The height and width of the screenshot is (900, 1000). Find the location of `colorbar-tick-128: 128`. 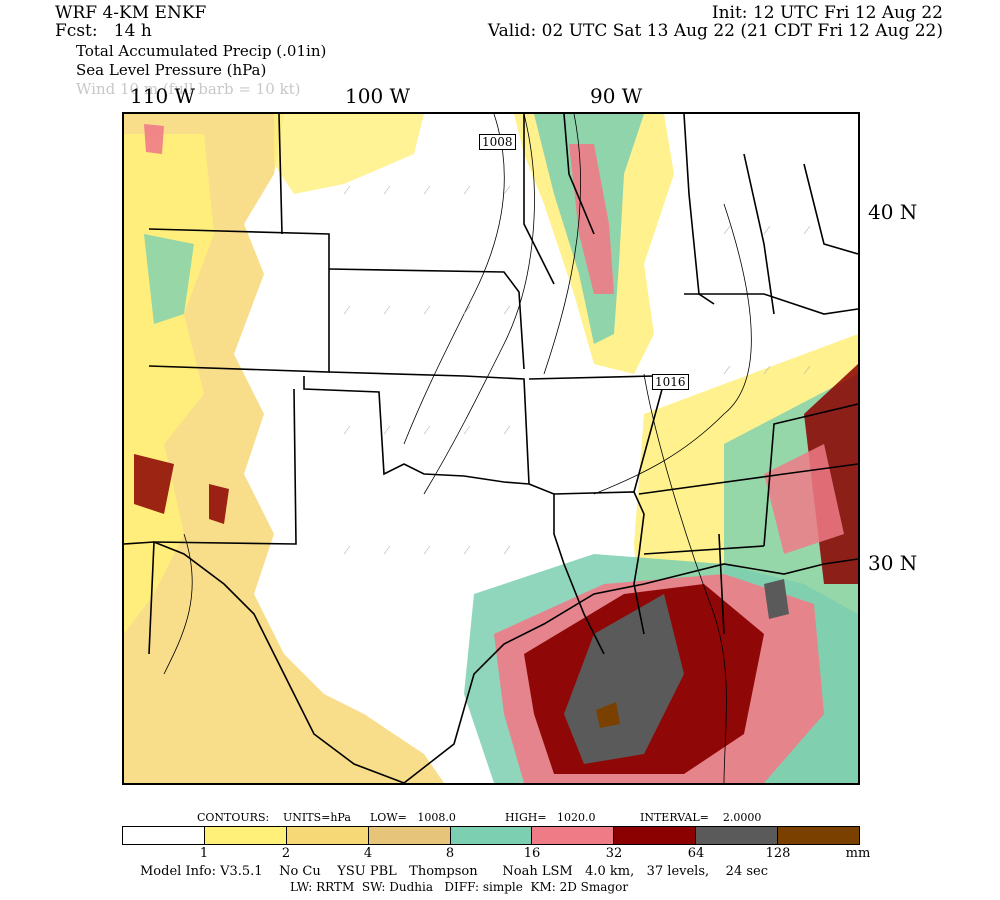

colorbar-tick-128: 128 is located at coordinates (778, 853).